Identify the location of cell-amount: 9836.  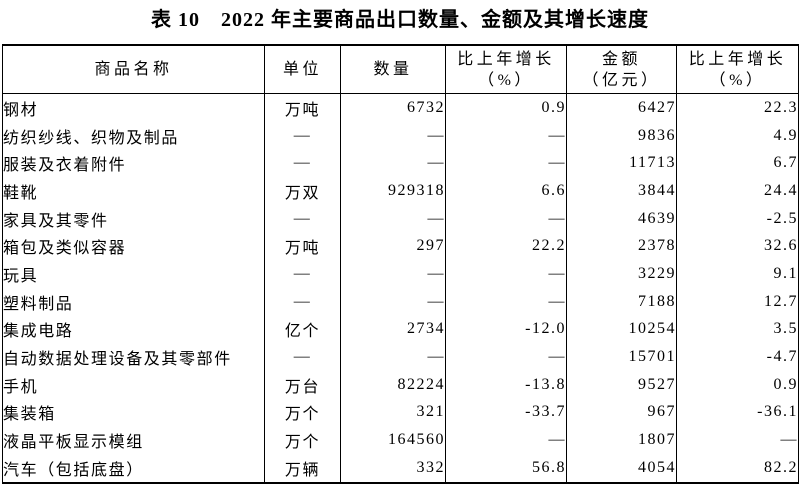
(621, 135).